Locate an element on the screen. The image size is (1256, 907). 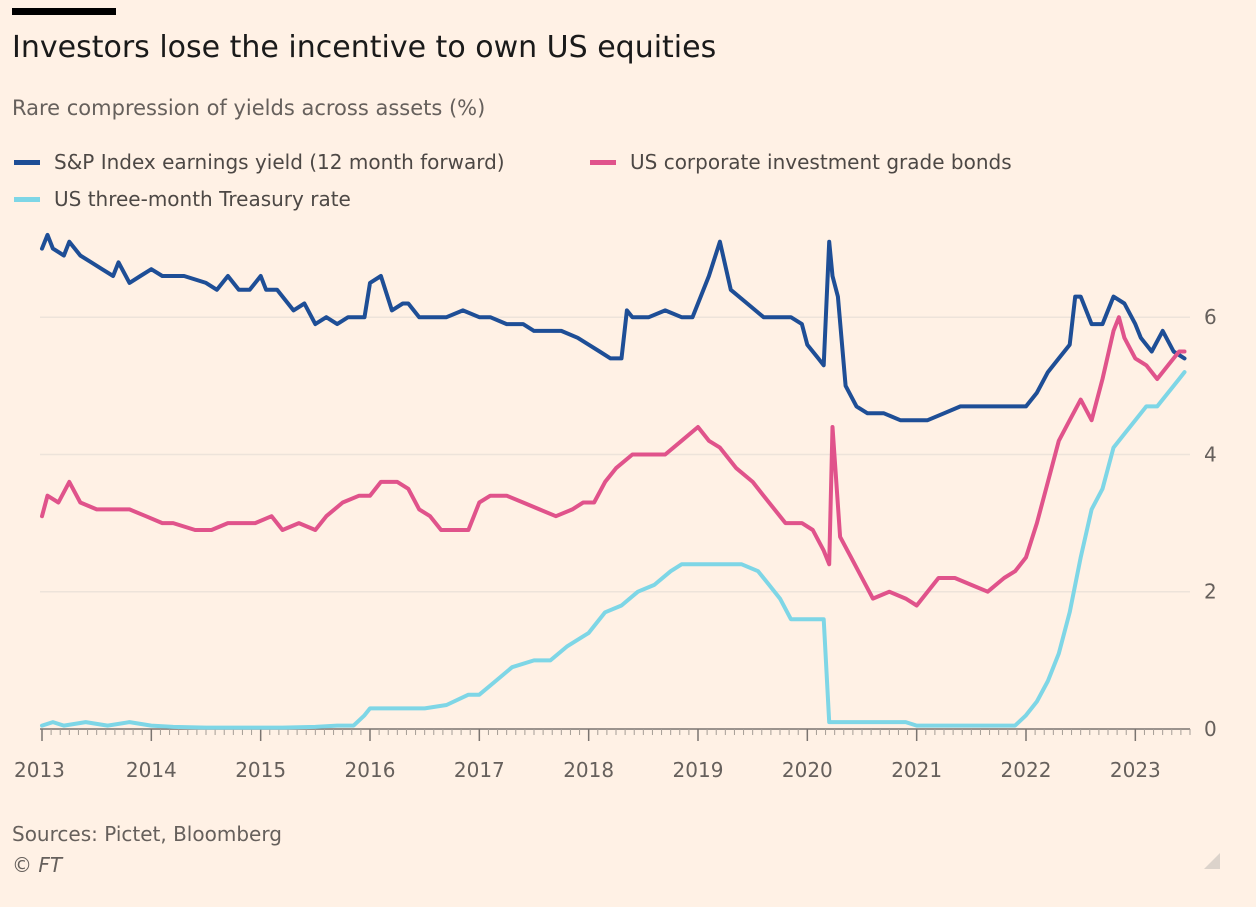
x-tick-label-2020: 2020 is located at coordinates (807, 770).